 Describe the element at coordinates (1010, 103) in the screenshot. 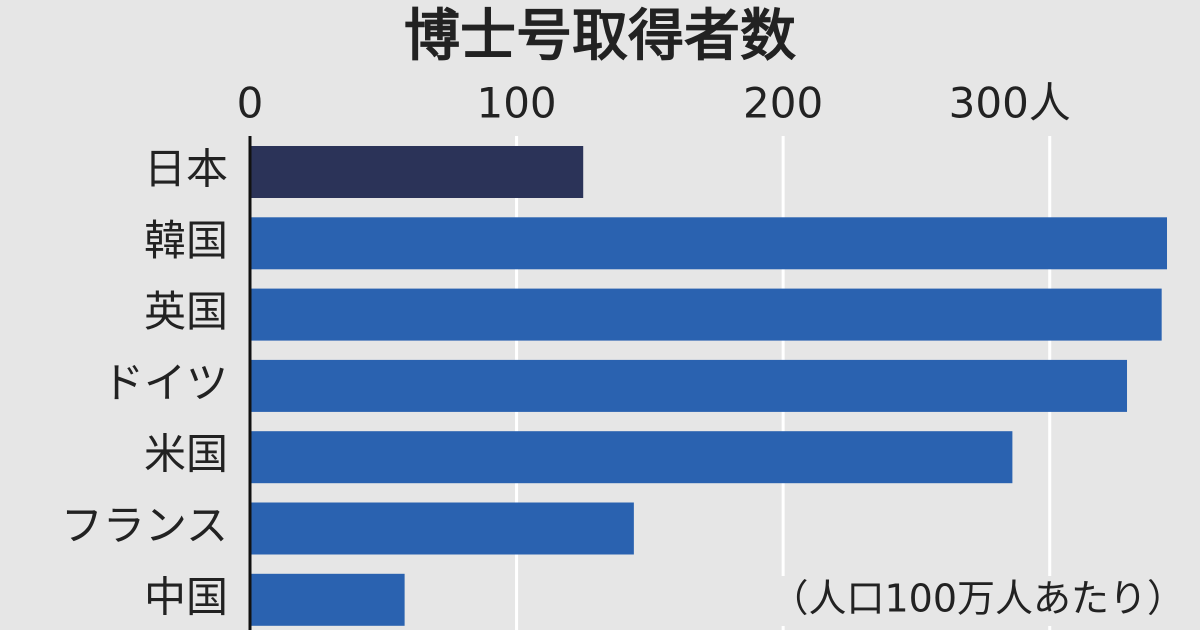

I see `x-tick-label: 300人` at that location.